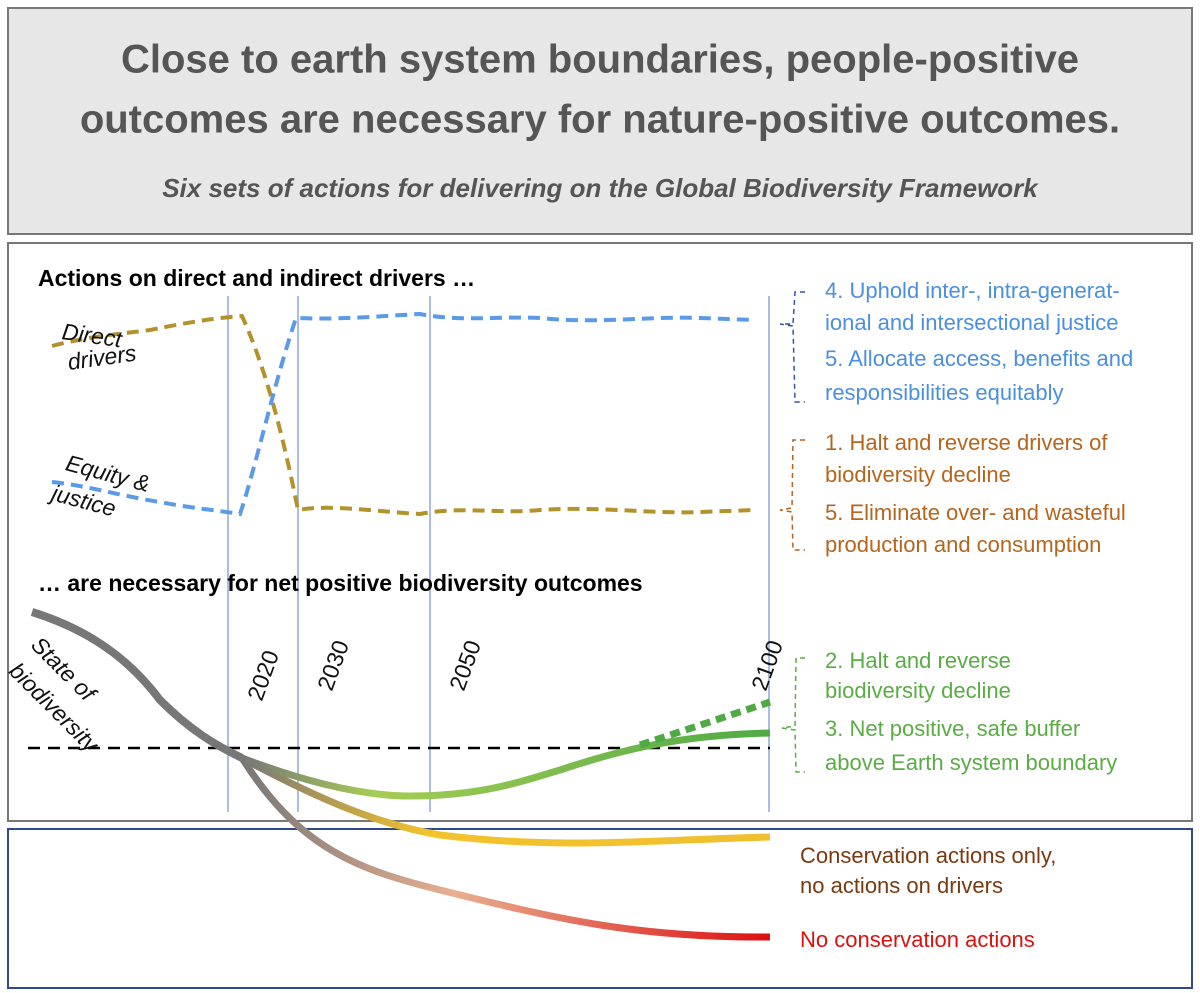  I want to click on biodiversity-past, so click(137, 685).